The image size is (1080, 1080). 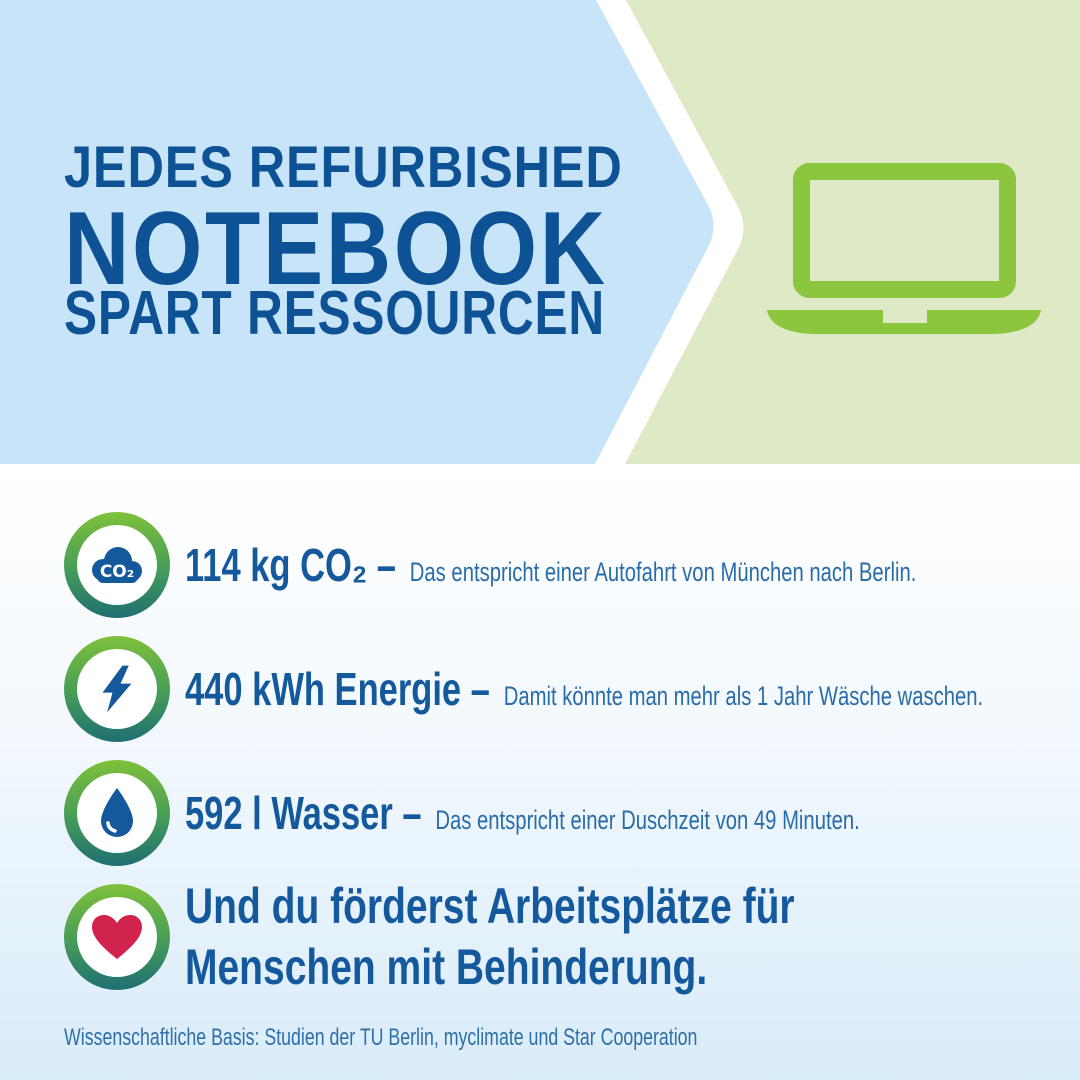 What do you see at coordinates (343, 167) in the screenshot?
I see `headline-line-1: JEDES REFURBISHED` at bounding box center [343, 167].